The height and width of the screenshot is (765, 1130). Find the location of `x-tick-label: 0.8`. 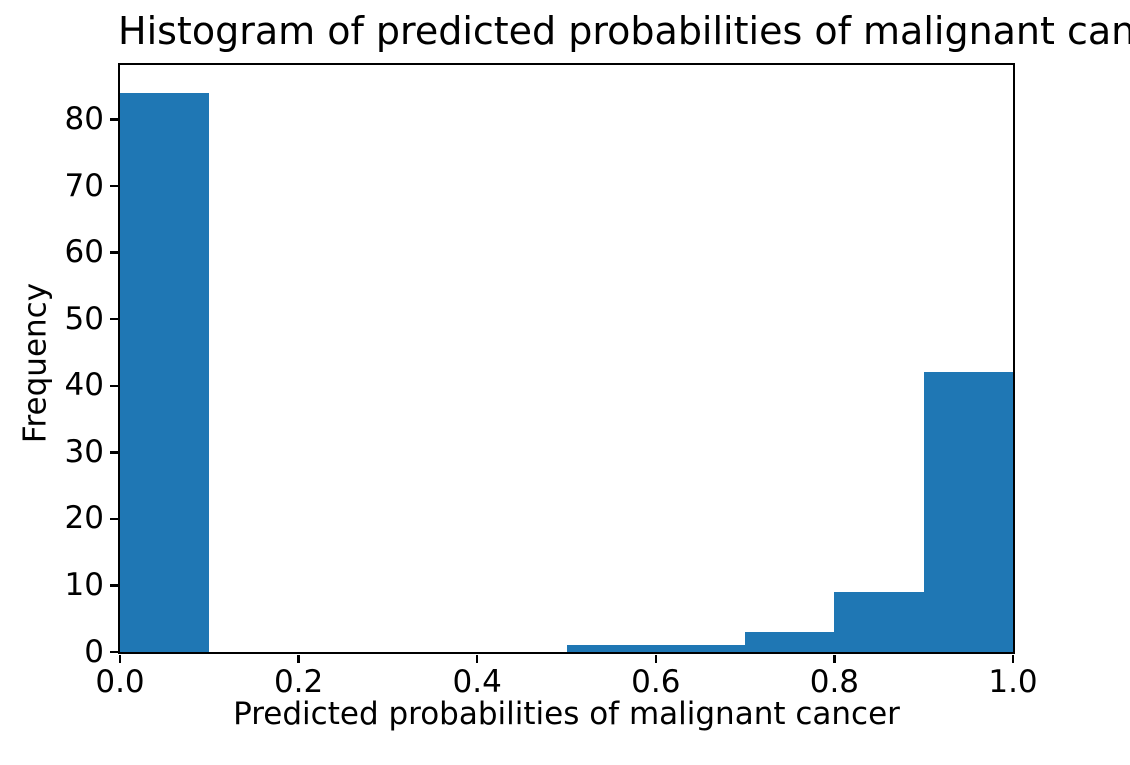

x-tick-label: 0.8 is located at coordinates (834, 682).